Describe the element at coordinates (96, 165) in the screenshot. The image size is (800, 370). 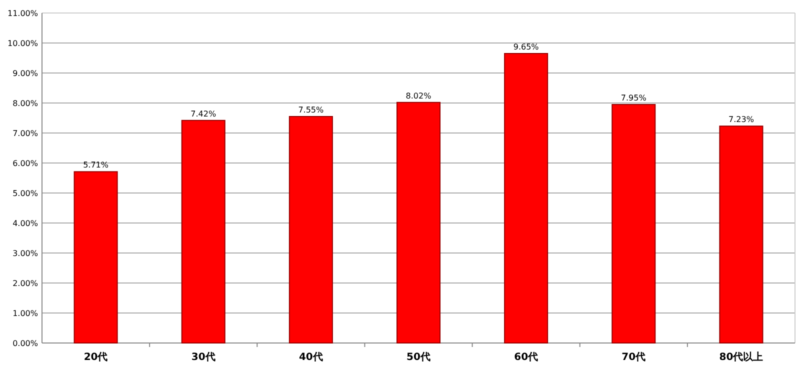
I see `data-label: 5.71%` at that location.